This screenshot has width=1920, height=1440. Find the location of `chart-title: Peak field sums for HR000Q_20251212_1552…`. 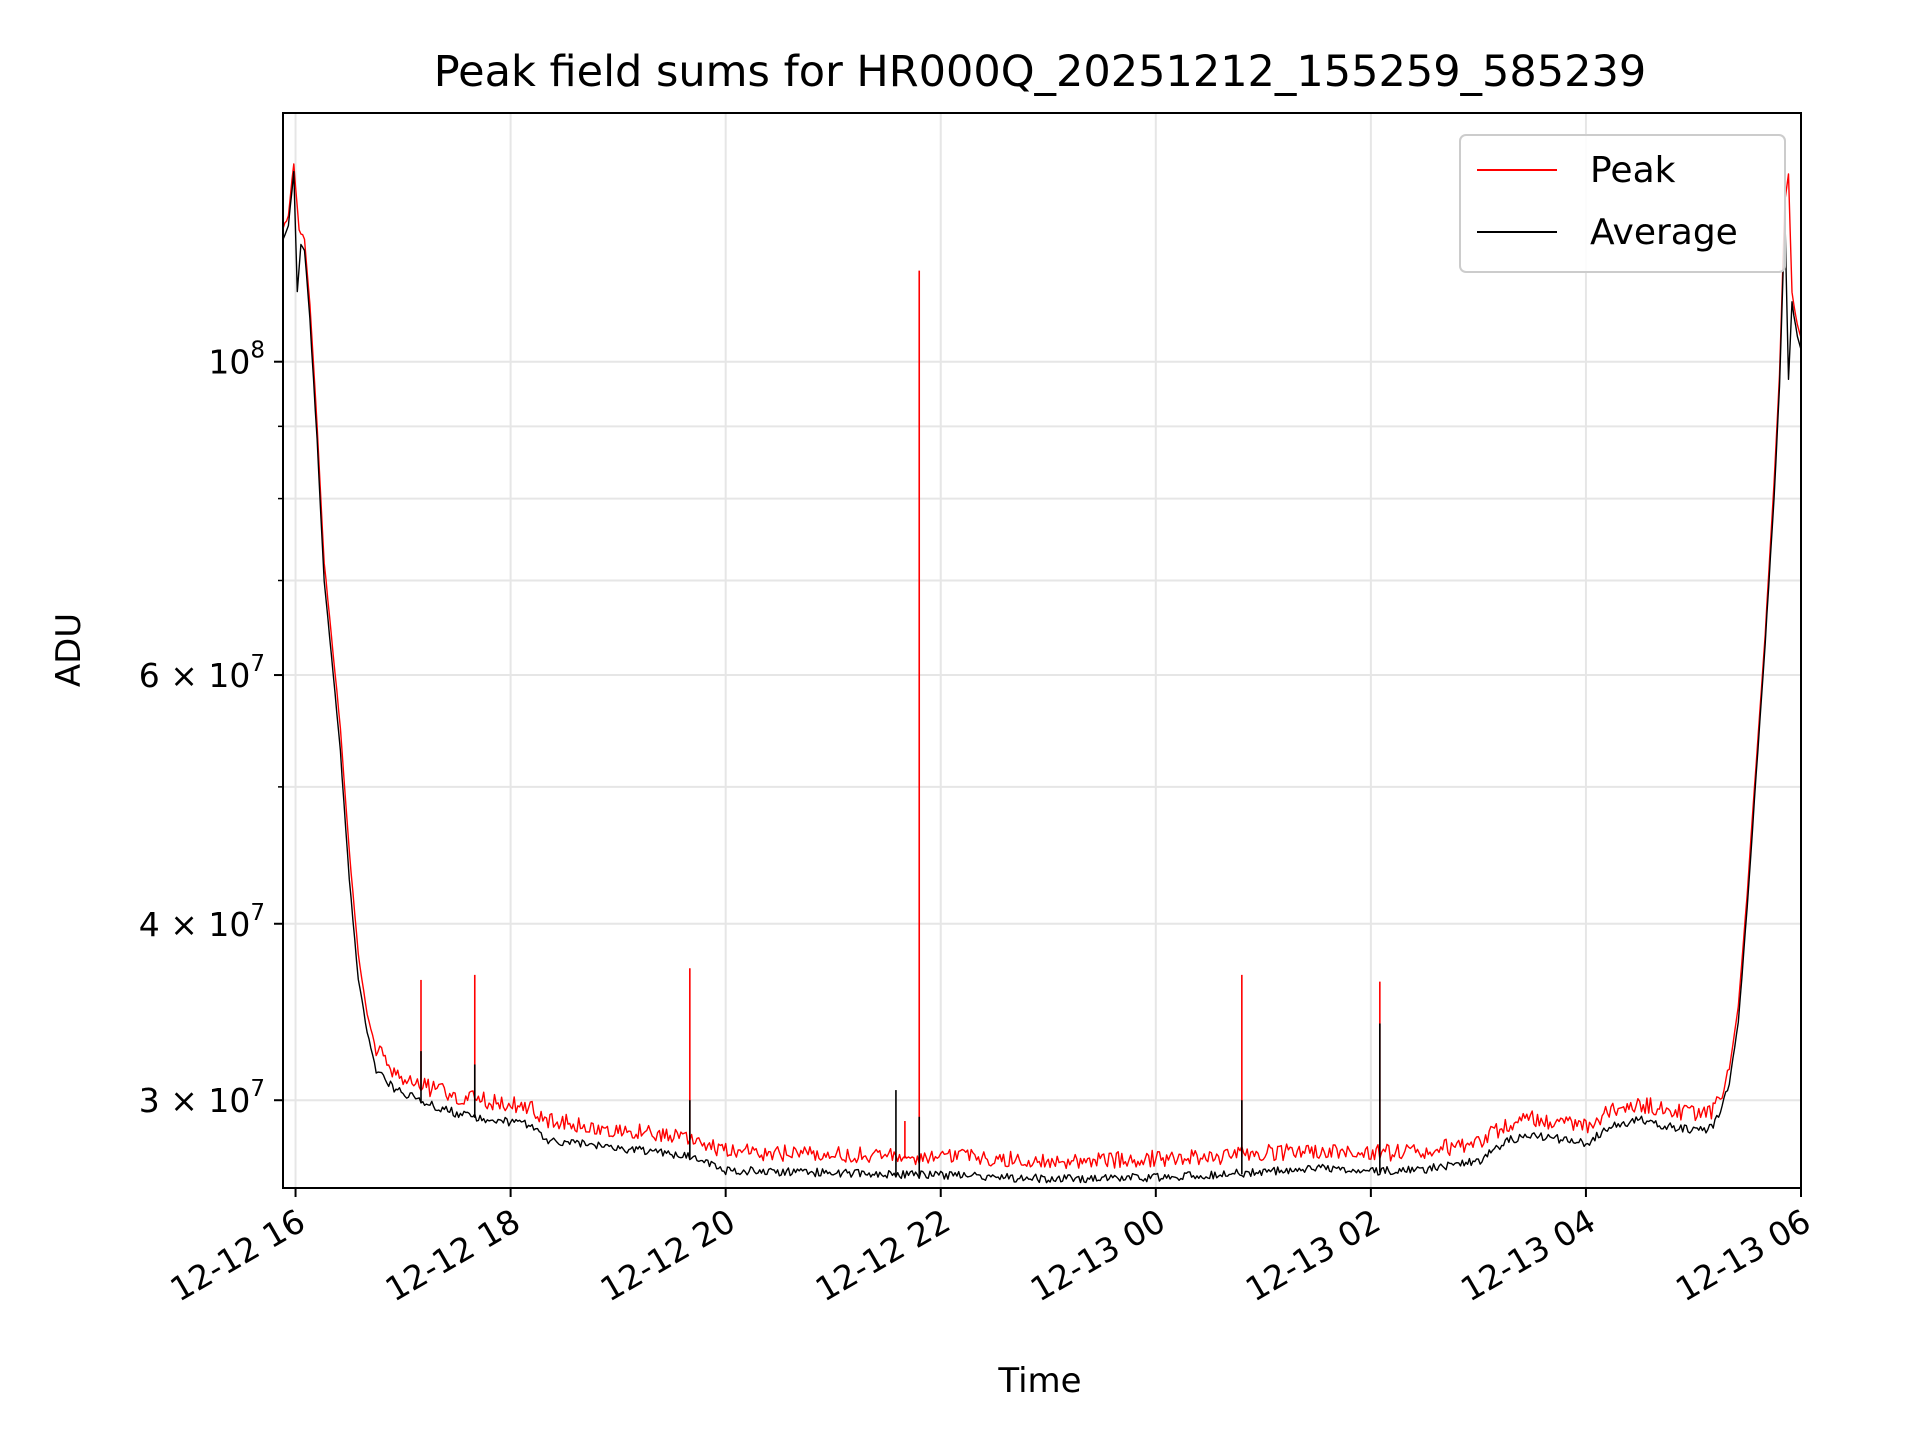

chart-title: Peak field sums for HR000Q_20251212_1552… is located at coordinates (1040, 72).